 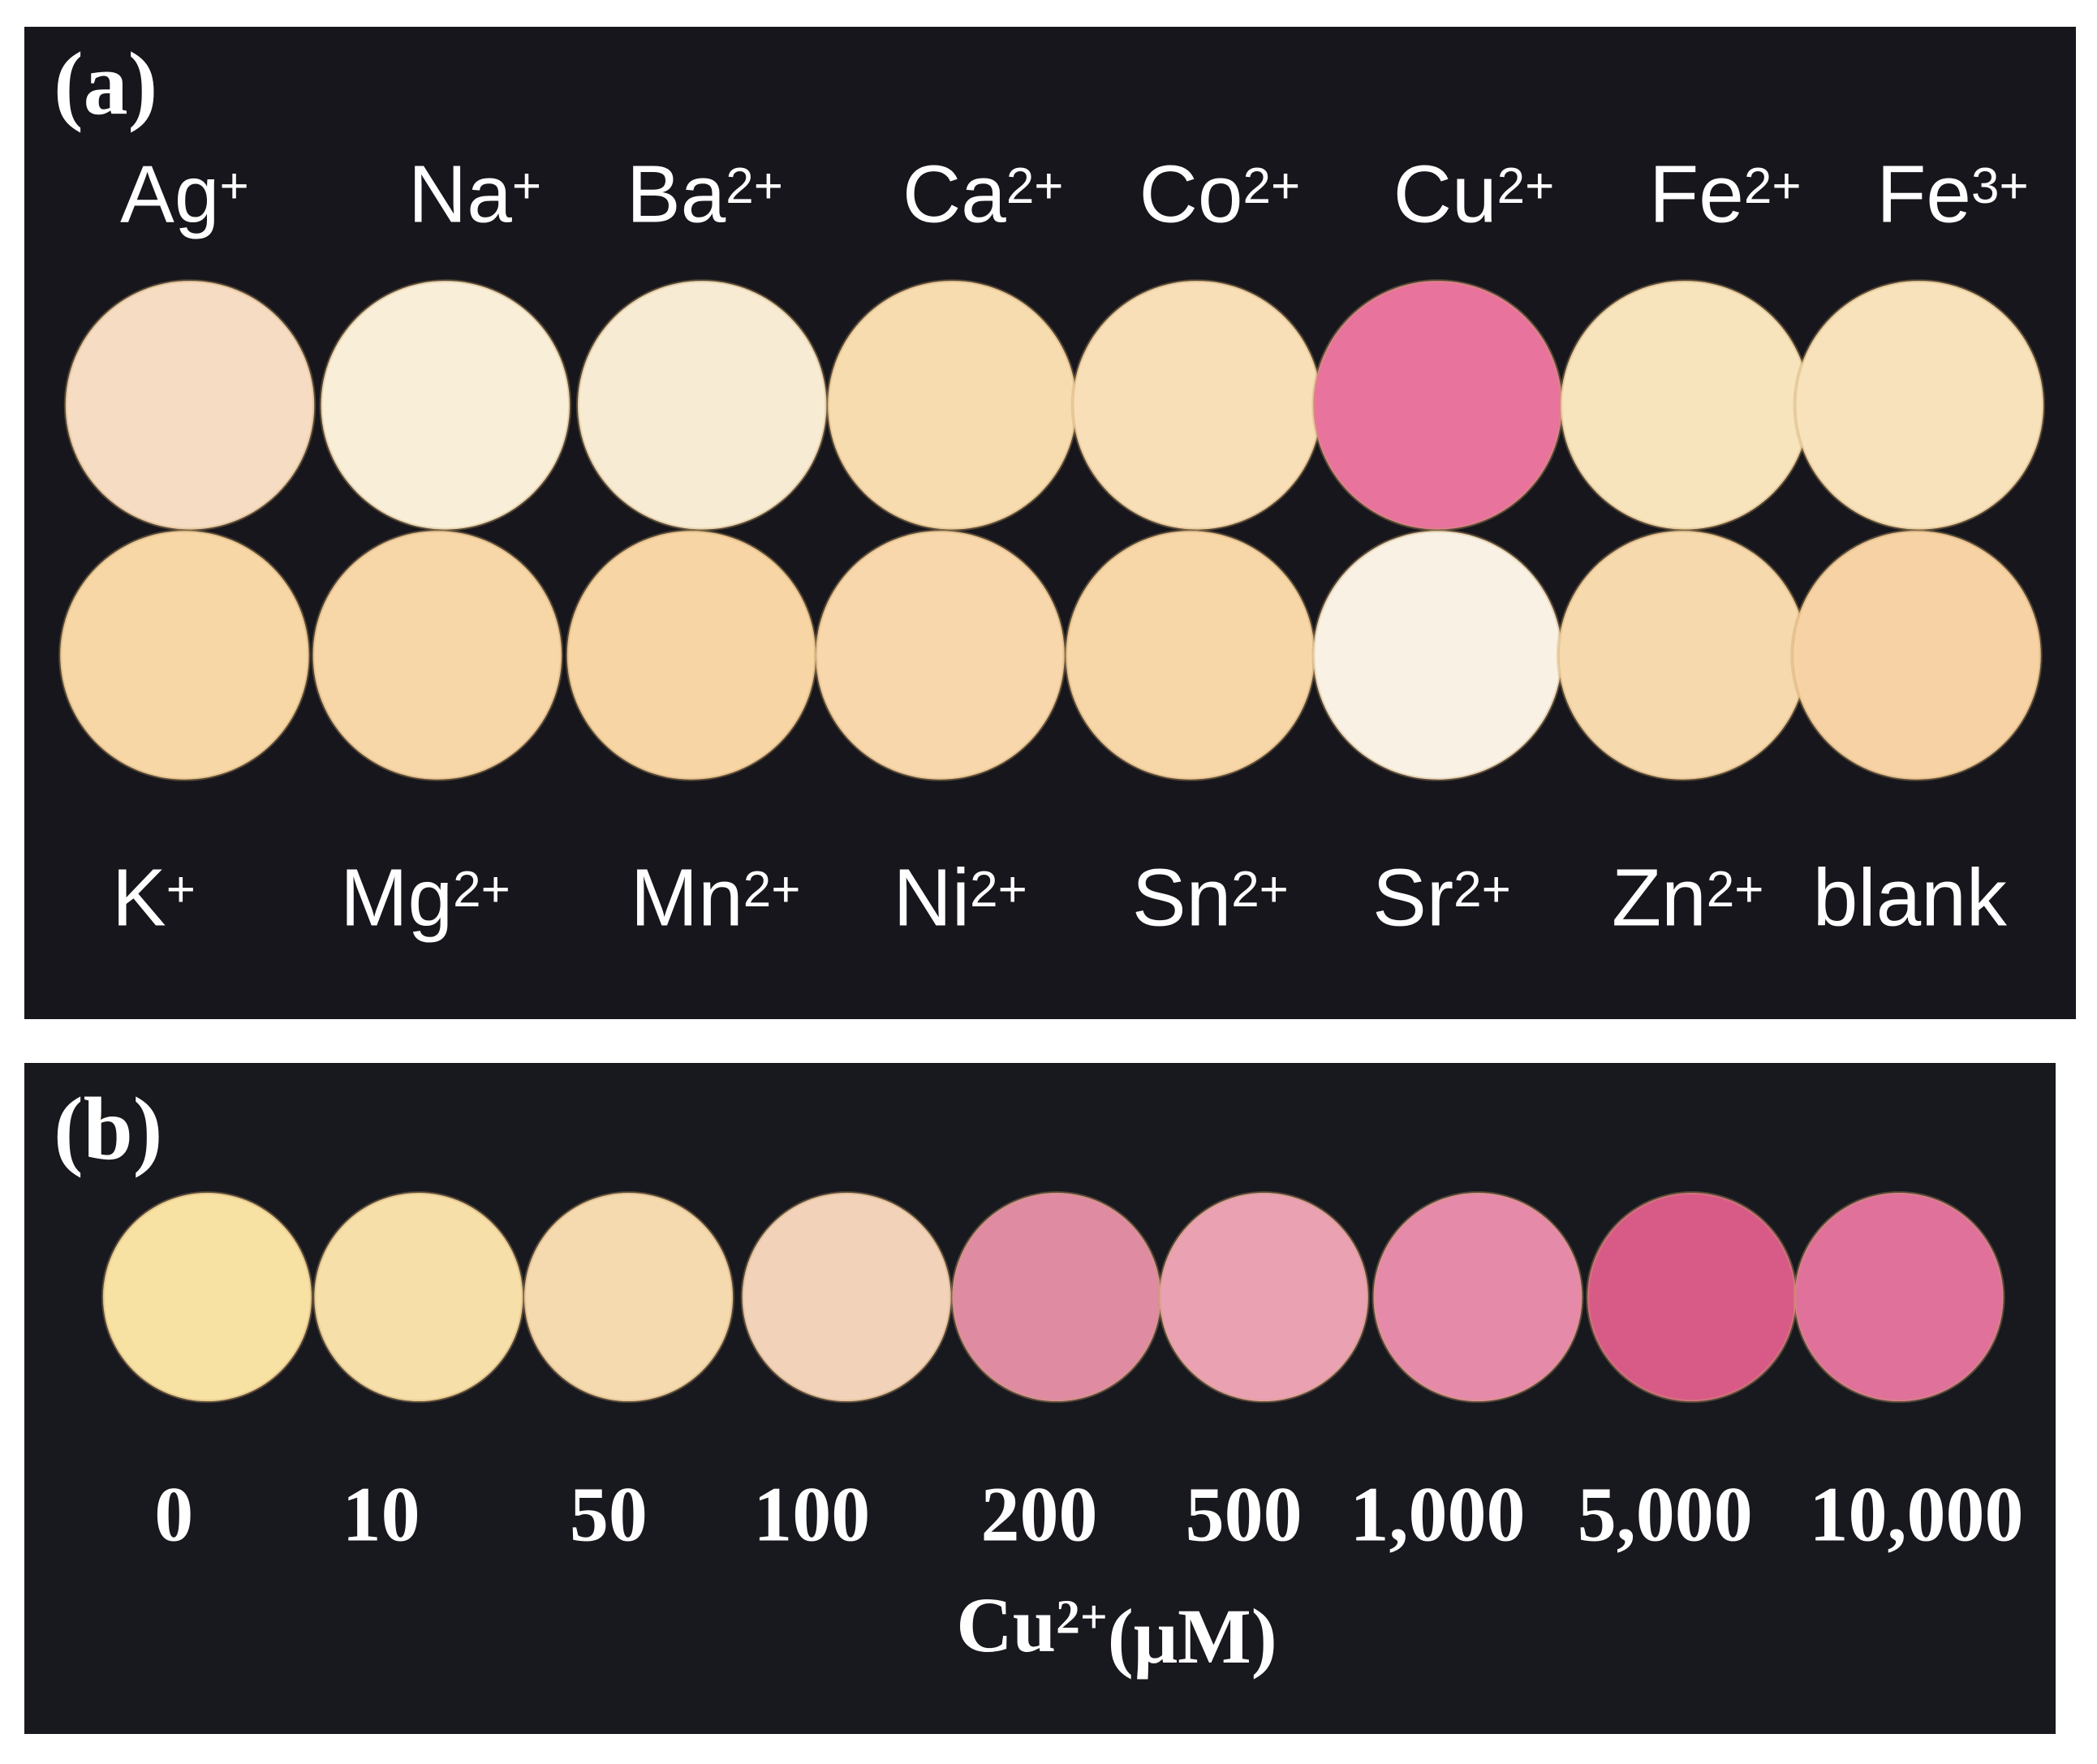 What do you see at coordinates (1438, 1513) in the screenshot?
I see `concentration-label: 1,000` at bounding box center [1438, 1513].